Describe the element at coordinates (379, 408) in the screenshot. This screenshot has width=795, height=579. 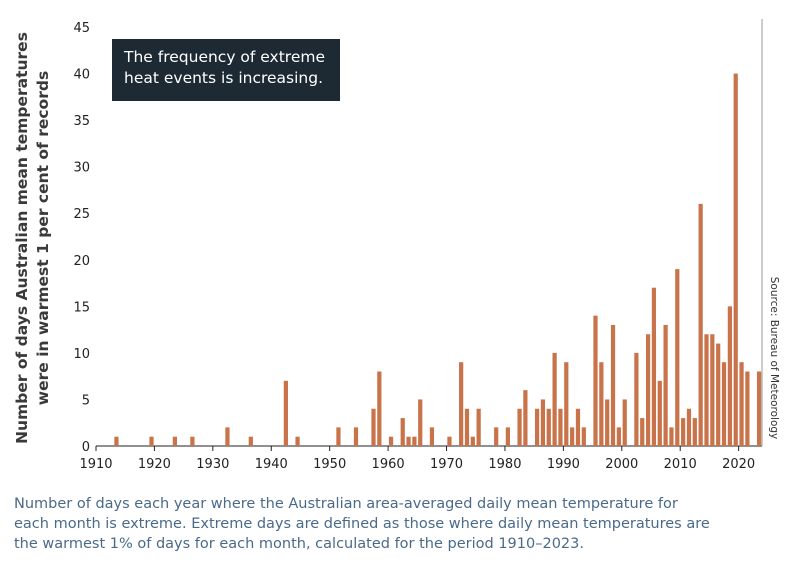
I see `bar-1958` at that location.